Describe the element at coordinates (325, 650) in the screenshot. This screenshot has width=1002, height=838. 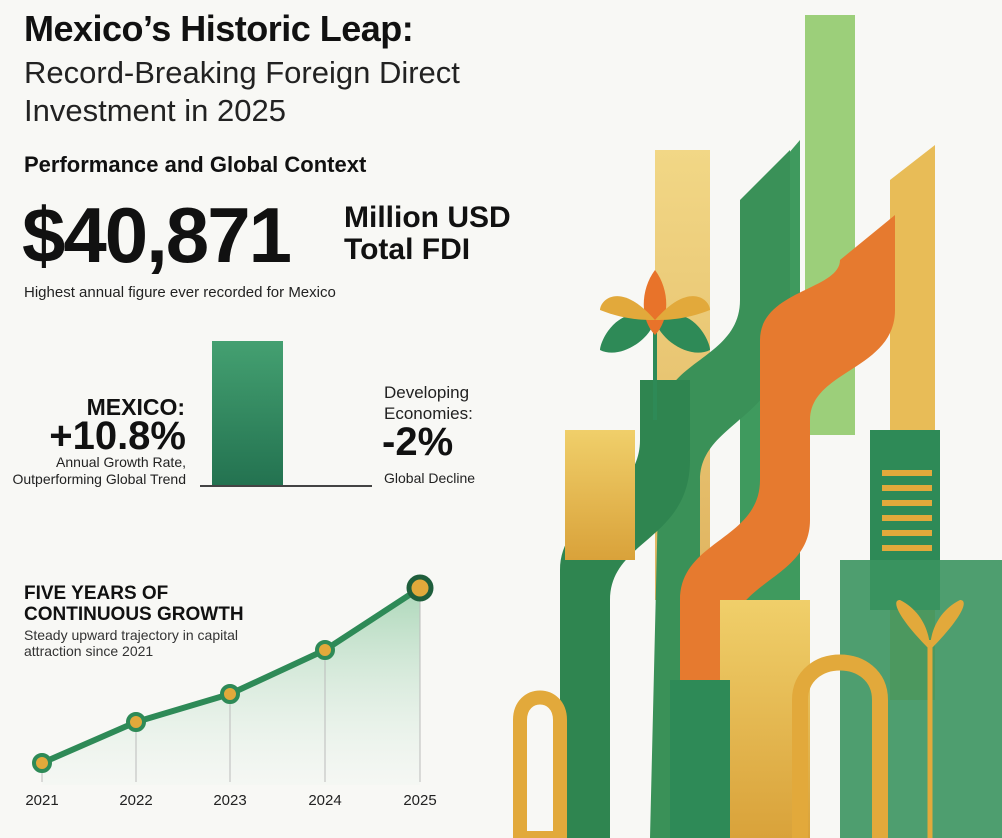
I see `growth-point-2024` at that location.